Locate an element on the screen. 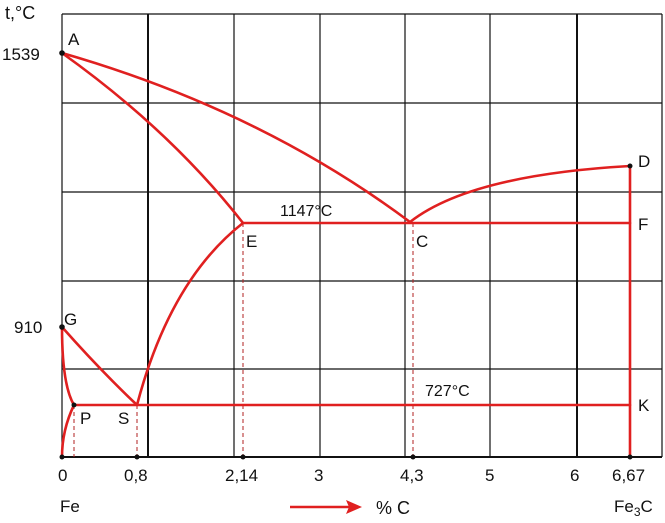  point-label-s: S is located at coordinates (123, 418).